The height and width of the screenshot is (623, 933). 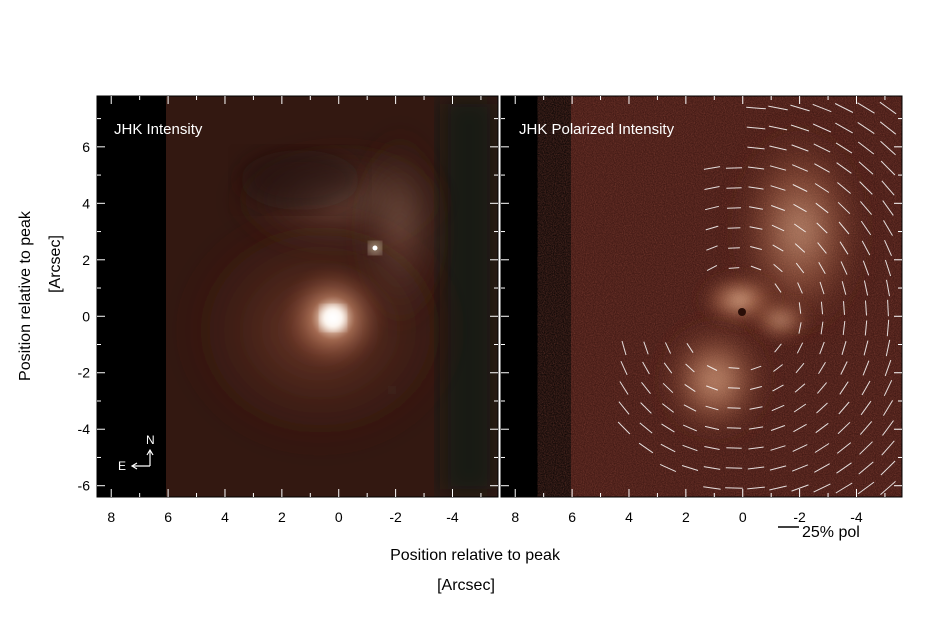 I want to click on y-tick-label: -2, so click(x=84, y=373).